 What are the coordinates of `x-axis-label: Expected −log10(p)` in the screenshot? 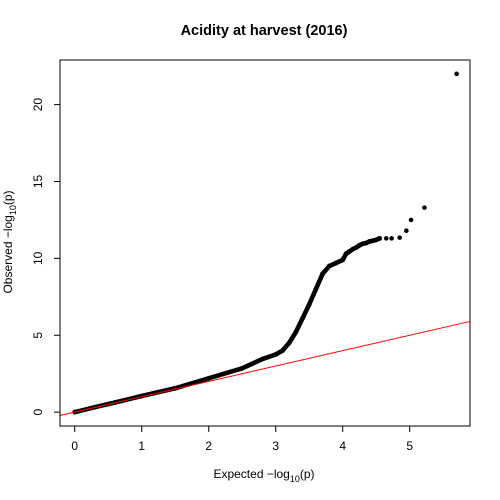 It's located at (263, 475).